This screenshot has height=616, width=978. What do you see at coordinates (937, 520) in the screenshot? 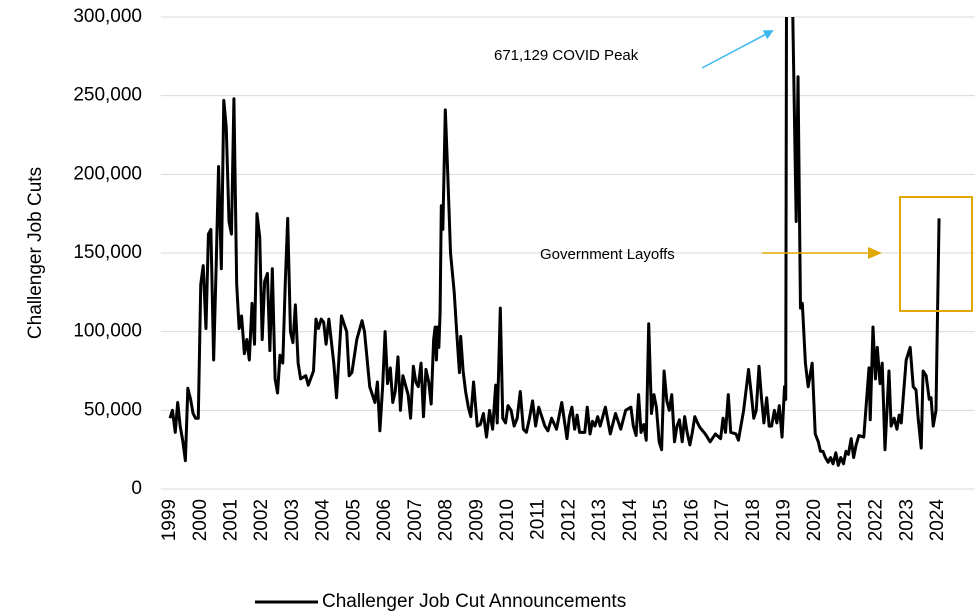
I see `x-tick-label: 2024` at bounding box center [937, 520].